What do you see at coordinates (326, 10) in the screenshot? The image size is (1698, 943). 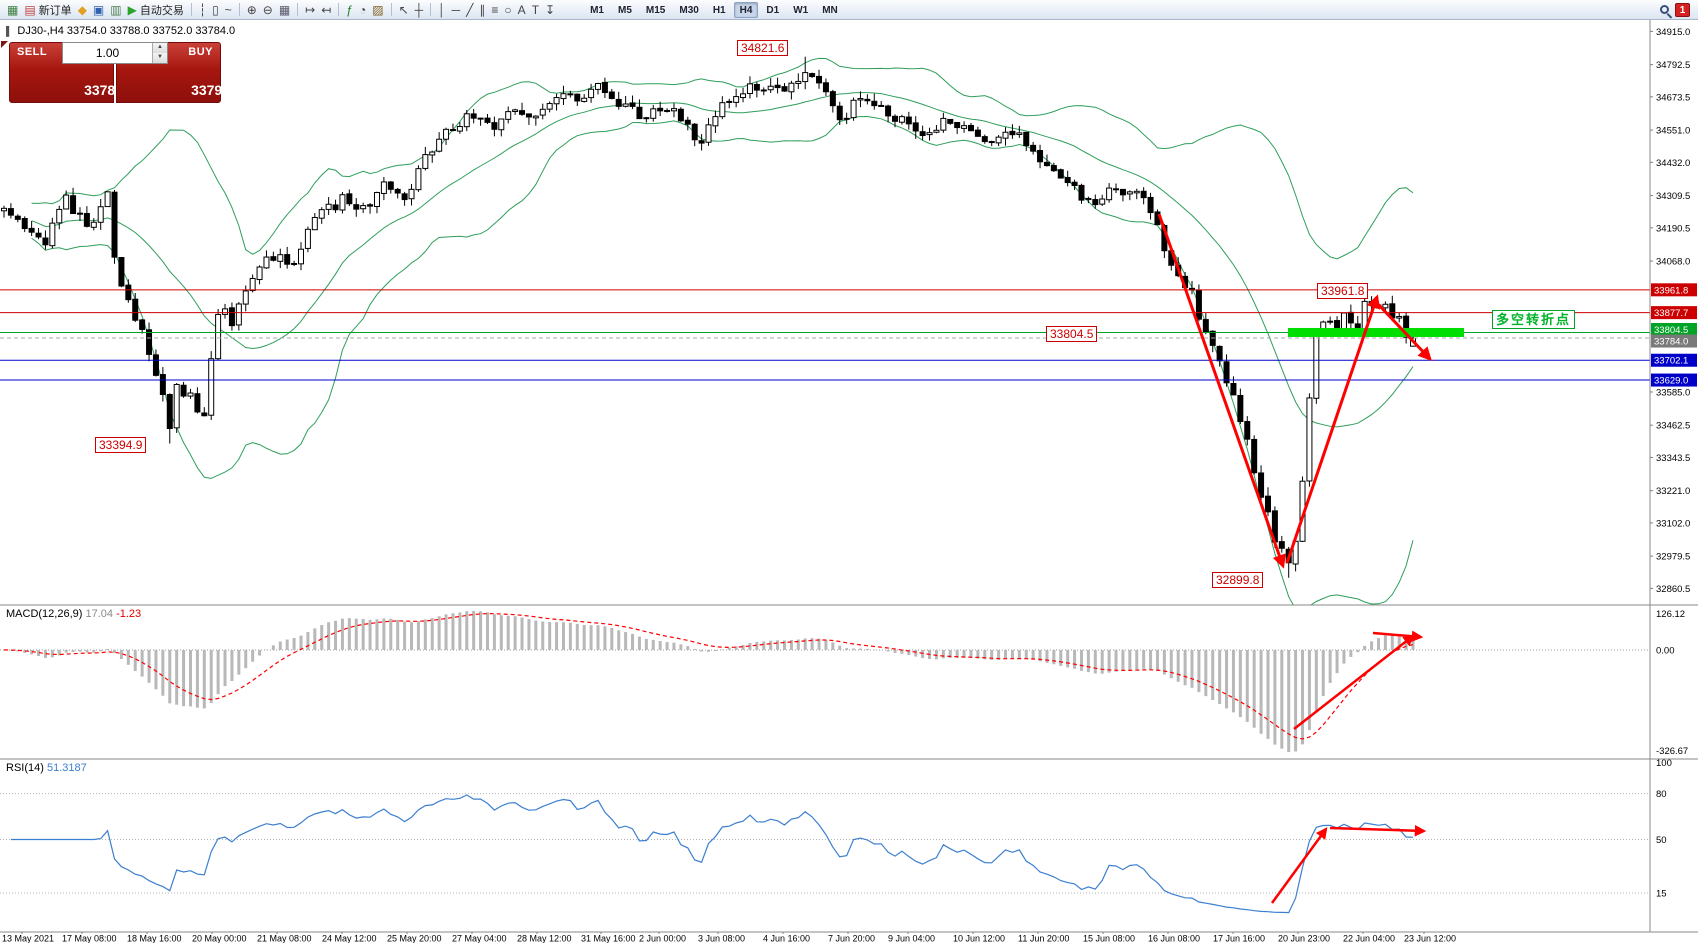 I see `chart-shift-icon: ↤` at bounding box center [326, 10].